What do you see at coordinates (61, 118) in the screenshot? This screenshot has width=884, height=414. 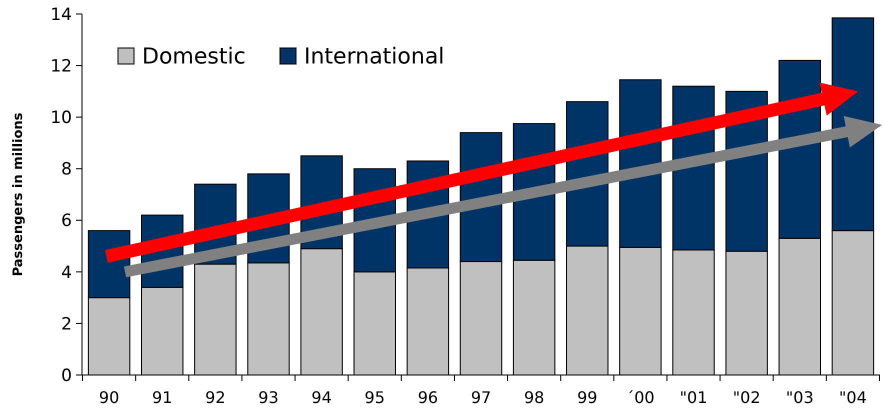 I see `y-tick-label: 10` at bounding box center [61, 118].